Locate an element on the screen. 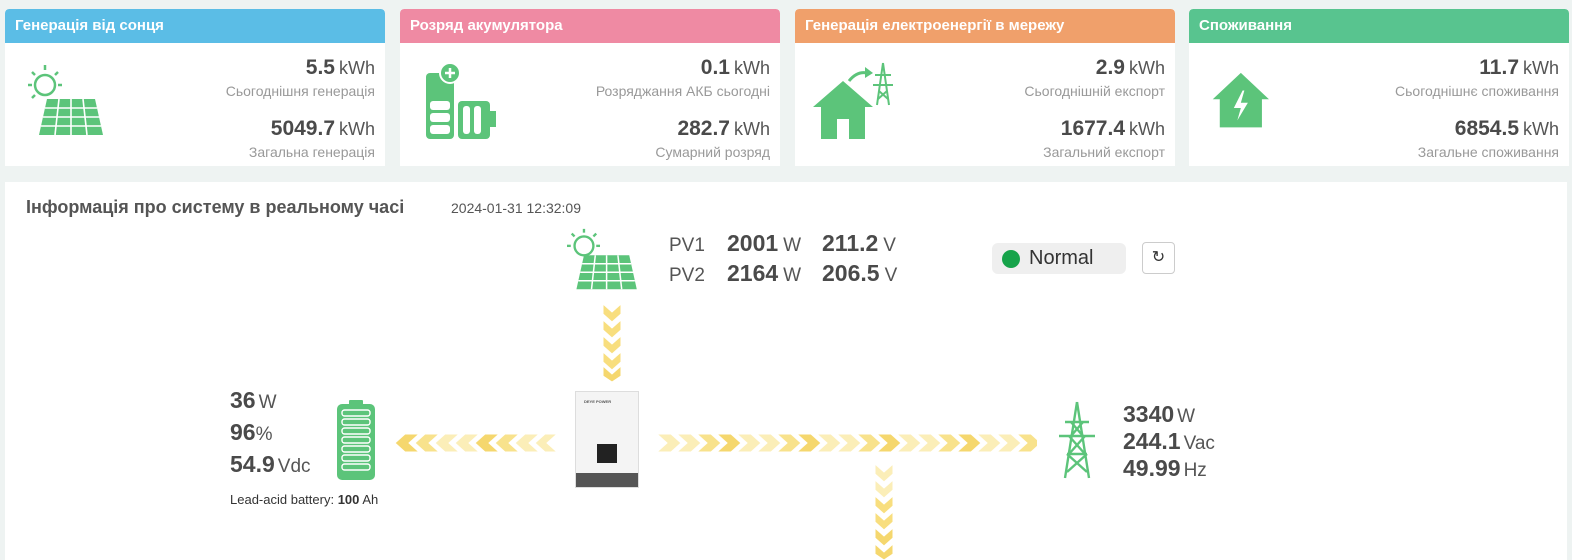 The height and width of the screenshot is (560, 1572). pv-voltage: 206.5 is located at coordinates (851, 273).